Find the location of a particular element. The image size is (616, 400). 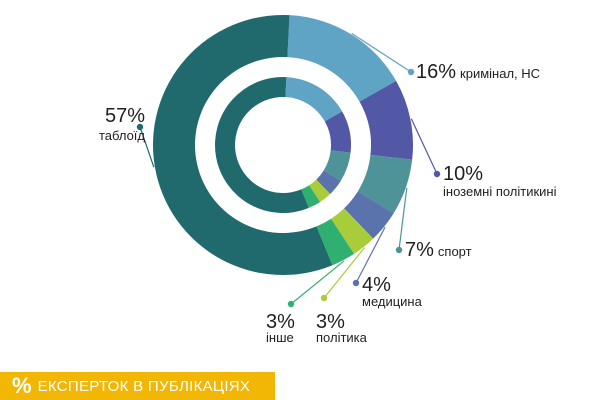

callout-line-sport is located at coordinates (403, 219).